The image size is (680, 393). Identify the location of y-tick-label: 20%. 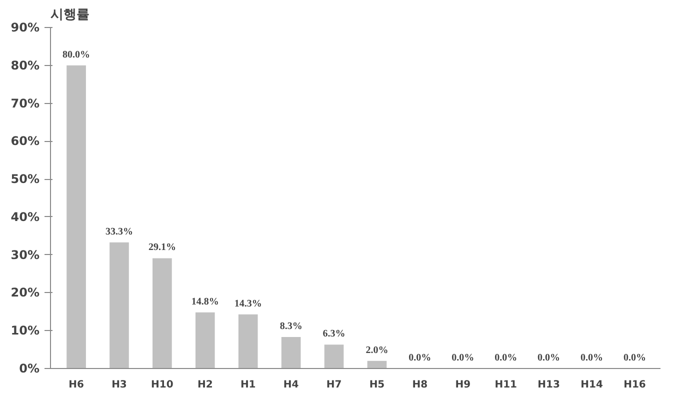
(25, 293).